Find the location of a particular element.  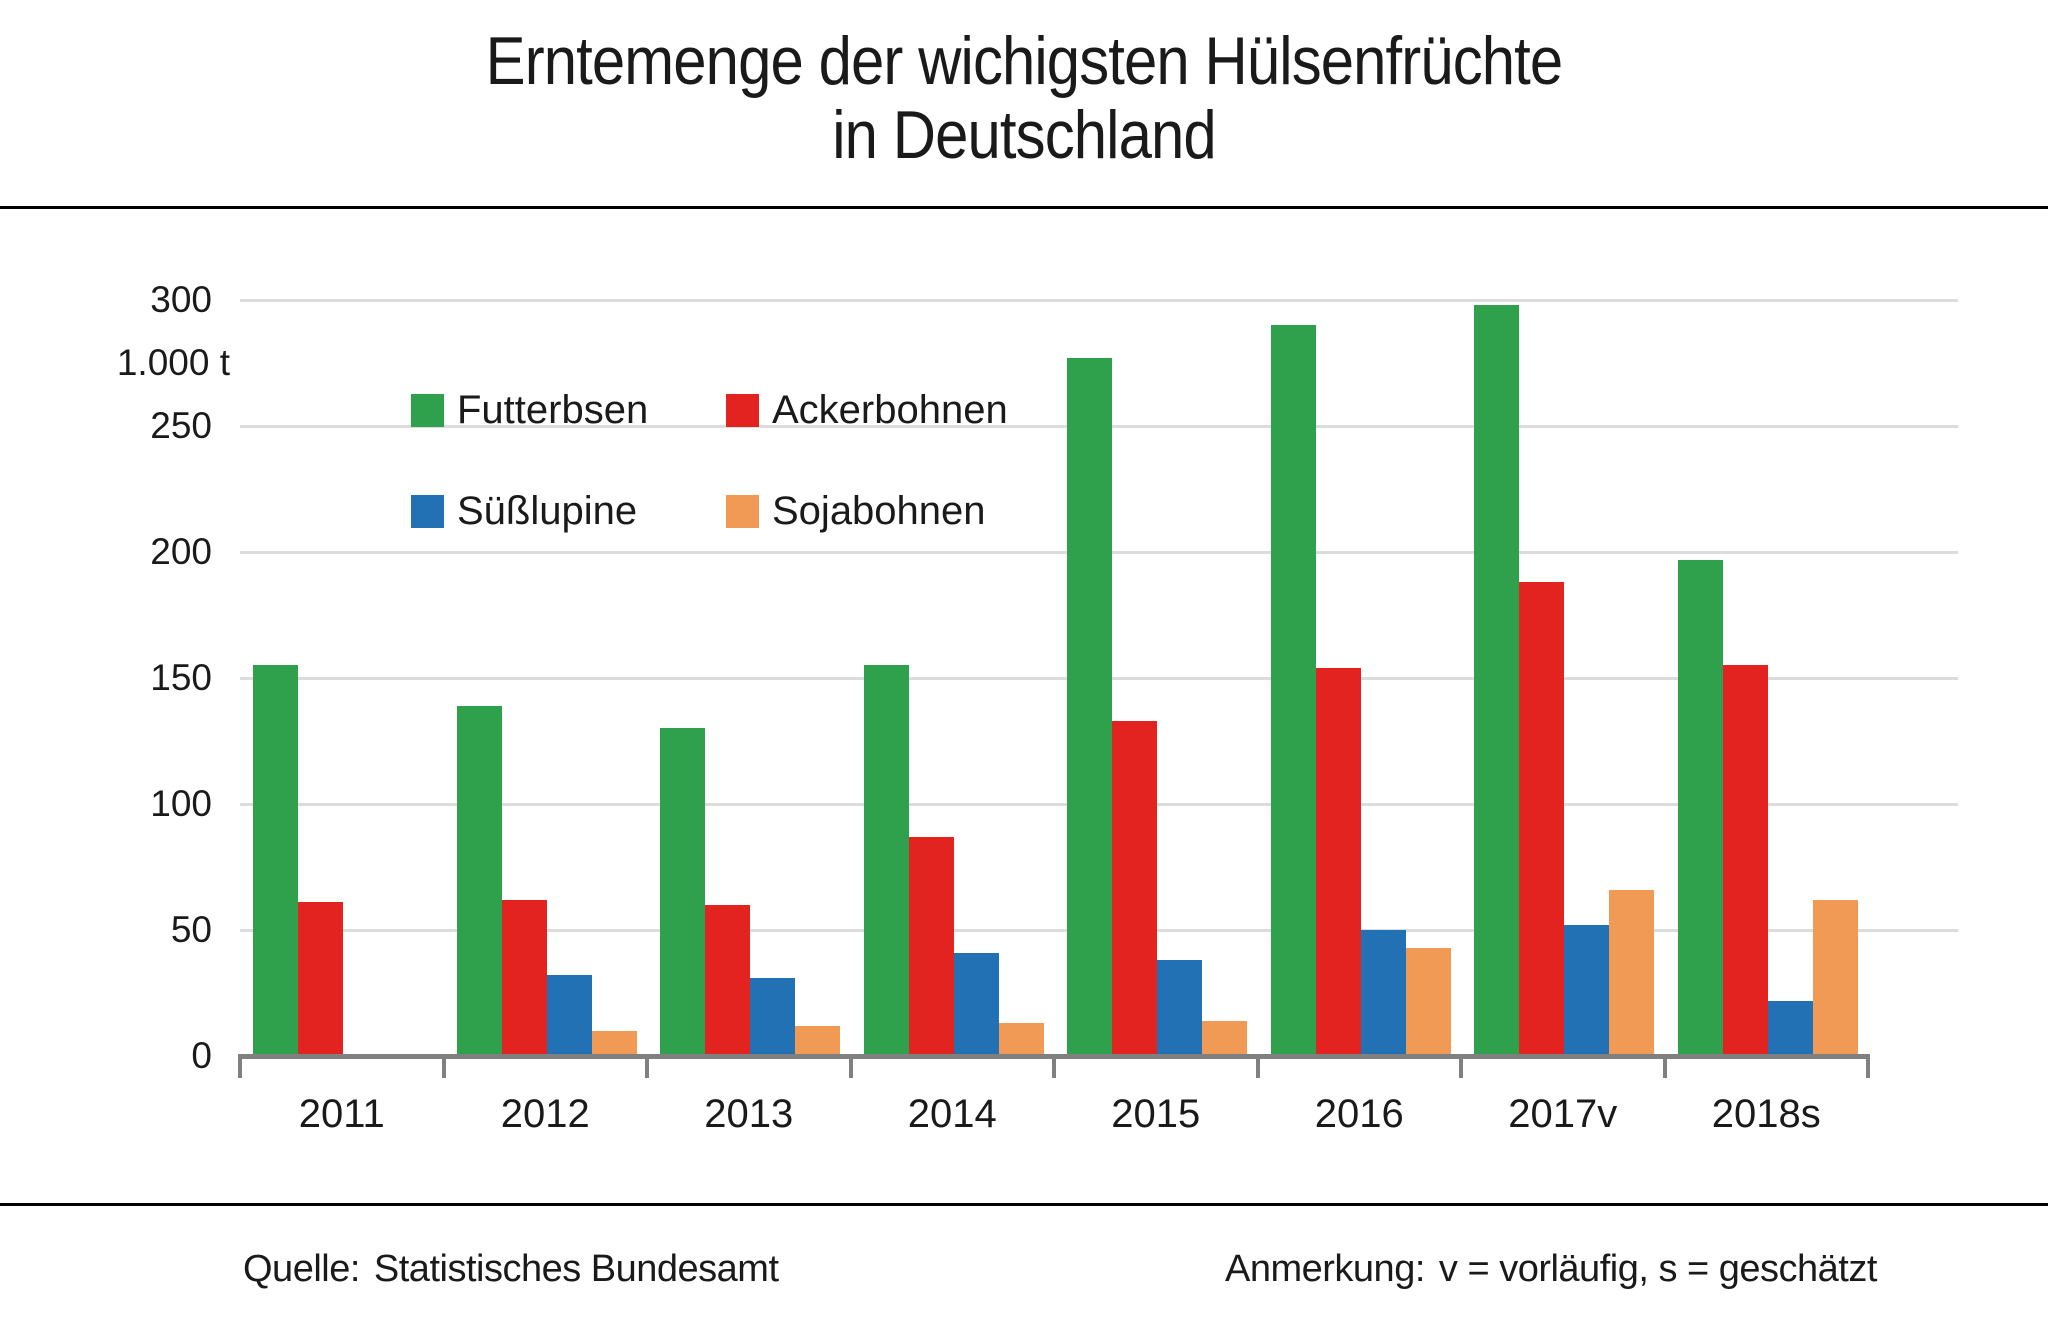

x-label-2014: 2014 is located at coordinates (952, 1114).